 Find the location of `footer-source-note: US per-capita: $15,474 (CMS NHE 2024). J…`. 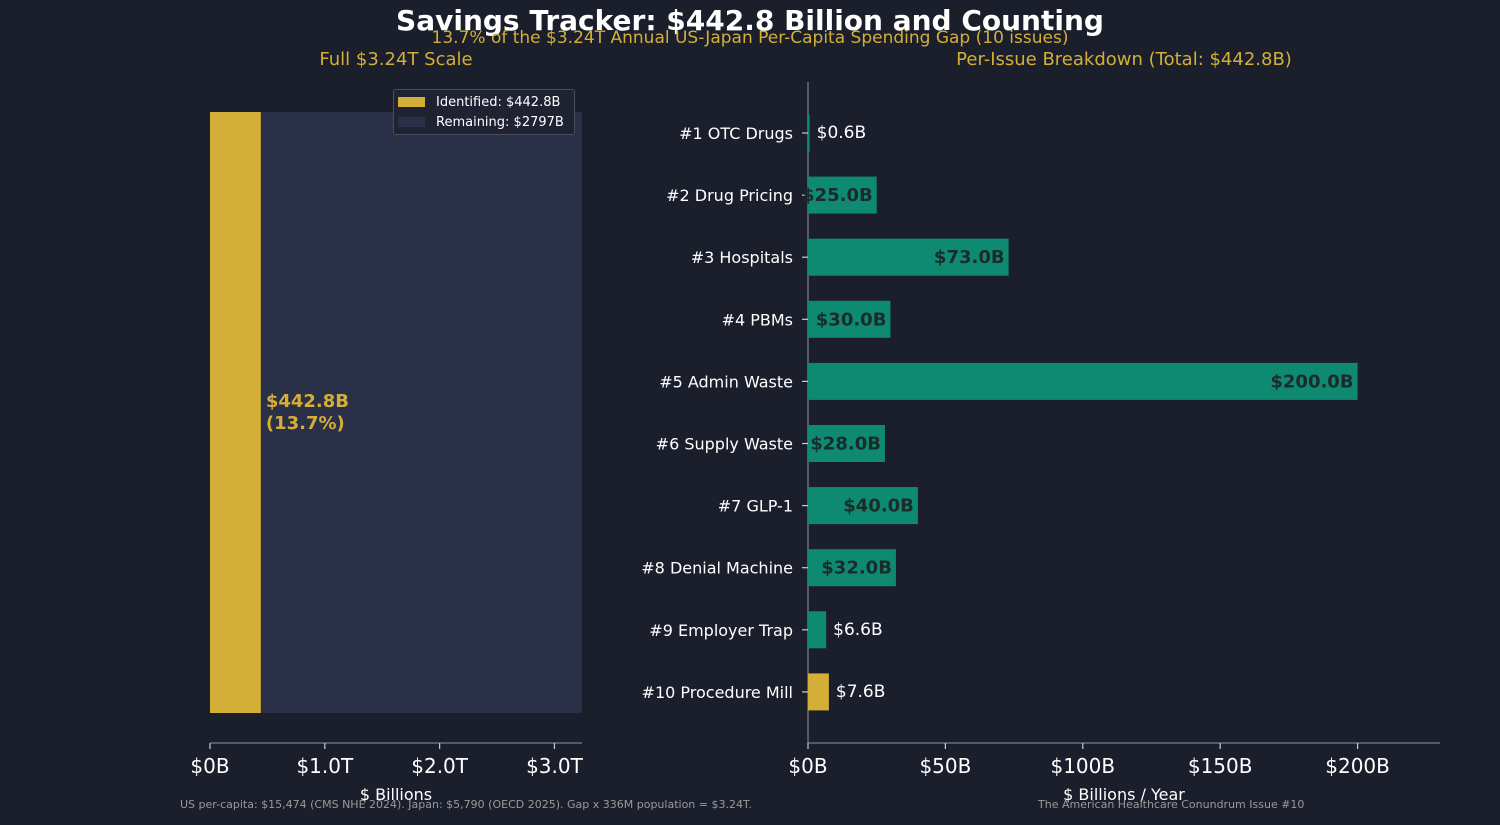

footer-source-note: US per-capita: $15,474 (CMS NHE 2024). J… is located at coordinates (466, 804).